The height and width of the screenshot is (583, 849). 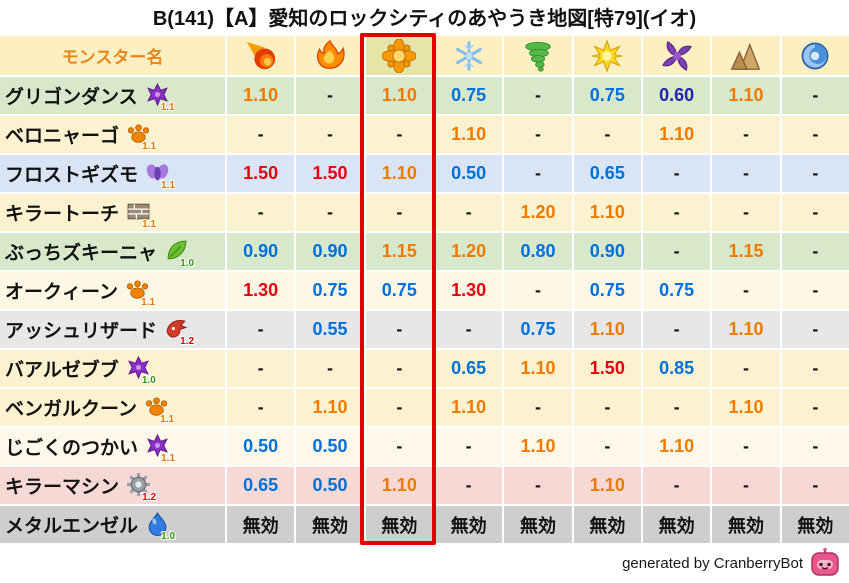 I want to click on cranberrybot-icon, so click(x=825, y=563).